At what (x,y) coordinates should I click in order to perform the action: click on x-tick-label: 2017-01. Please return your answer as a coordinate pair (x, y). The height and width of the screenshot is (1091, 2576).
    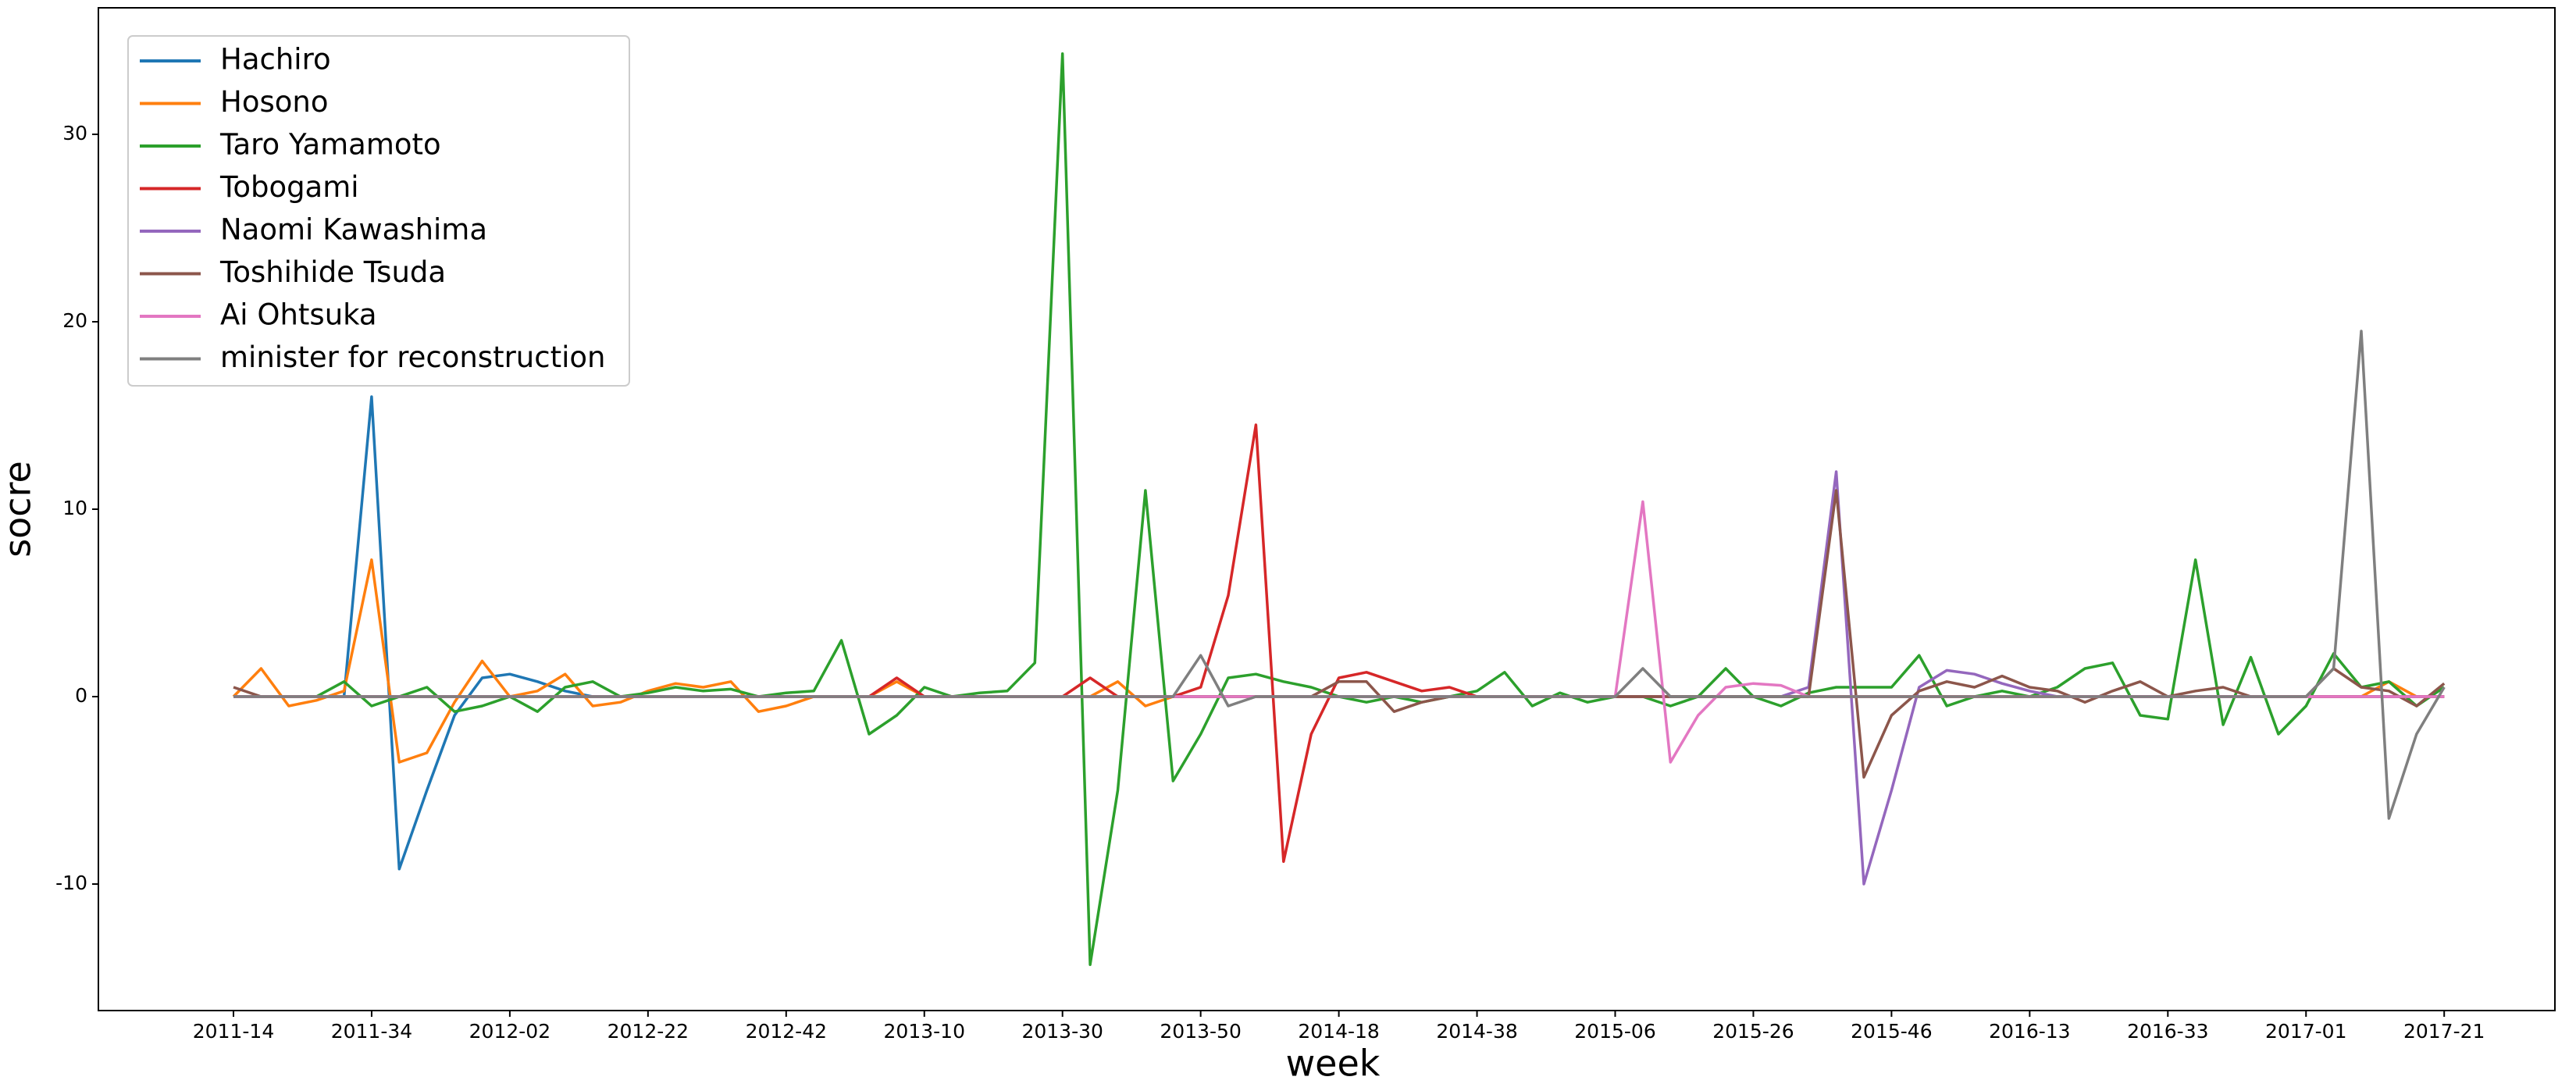
    Looking at the image, I should click on (2305, 1031).